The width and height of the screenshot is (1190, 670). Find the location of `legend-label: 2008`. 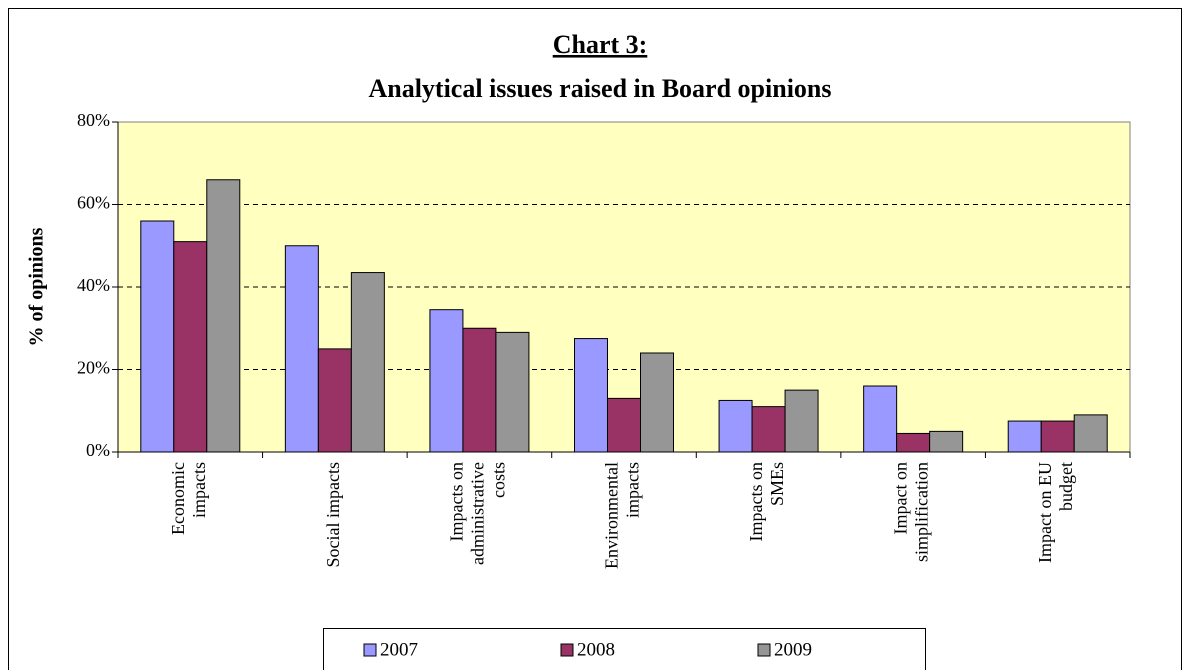

legend-label: 2008 is located at coordinates (596, 649).